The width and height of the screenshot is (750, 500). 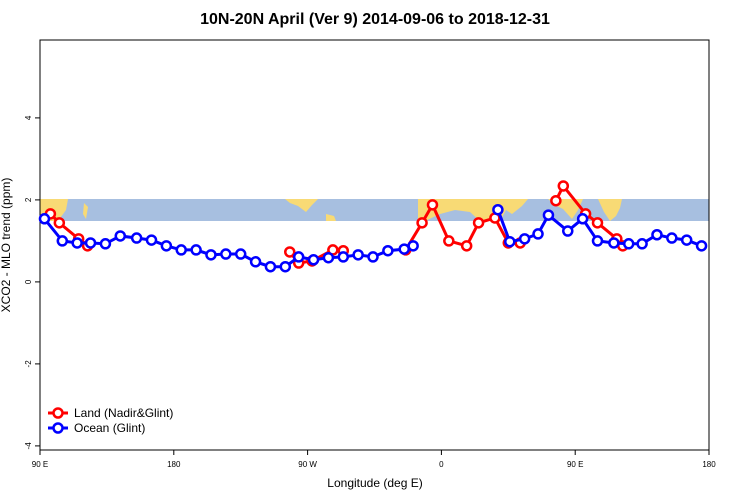 I want to click on y-tick-label: 4, so click(x=28, y=117).